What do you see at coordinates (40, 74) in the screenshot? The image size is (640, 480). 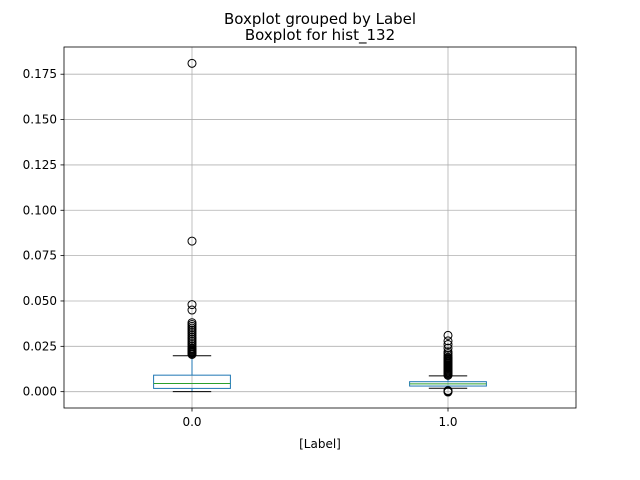 I see `y-tick-label: 0.175` at bounding box center [40, 74].